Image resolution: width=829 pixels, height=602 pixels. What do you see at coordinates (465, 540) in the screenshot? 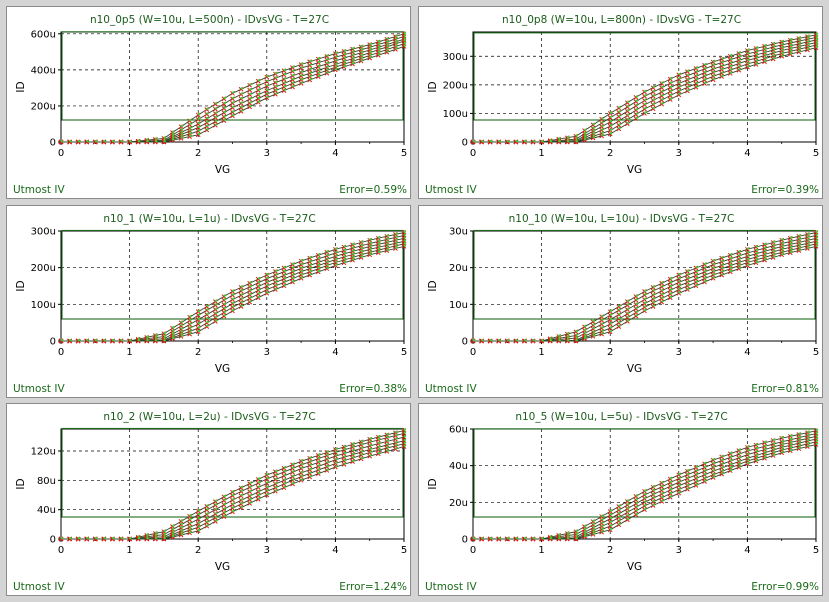
I see `y-tick-label: 0` at bounding box center [465, 540].